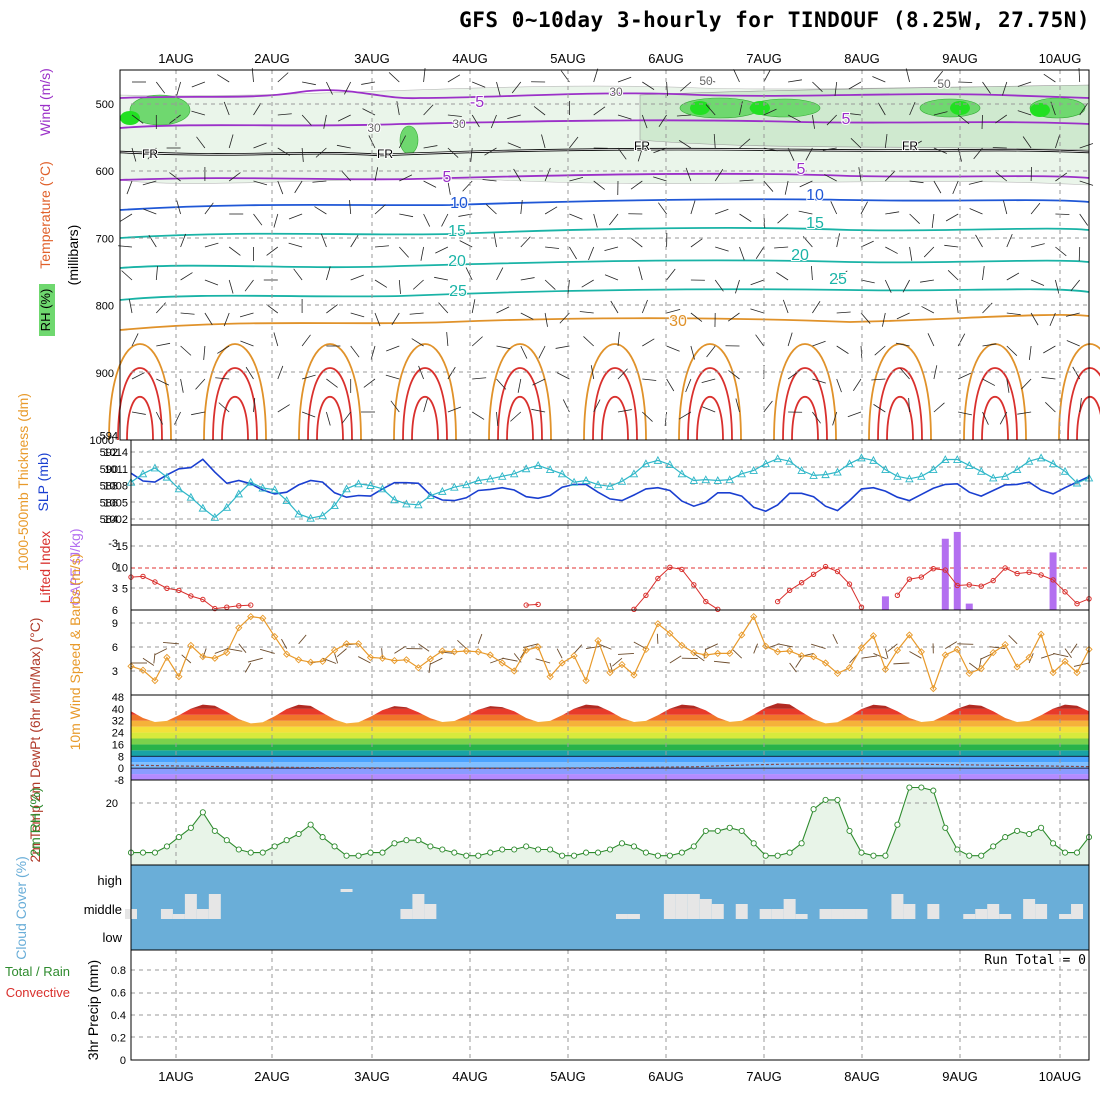 The height and width of the screenshot is (1100, 1100). I want to click on cape-bar, so click(969, 606).